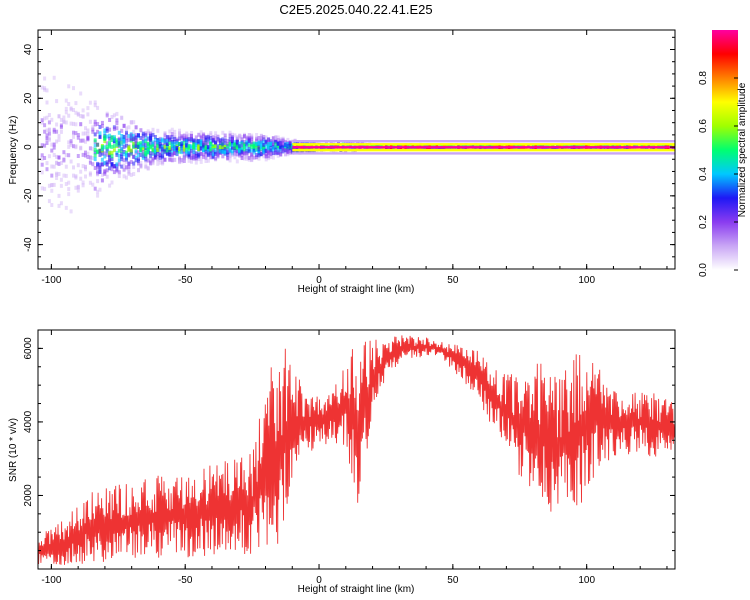 This screenshot has width=750, height=600. I want to click on spectrogram-ytick-label: 20, so click(28, 98).